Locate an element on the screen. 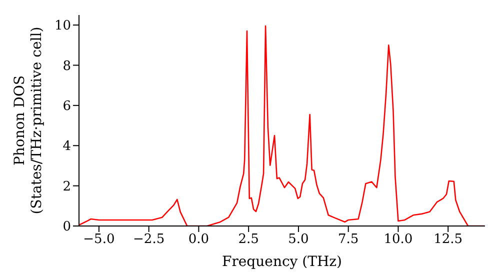 Image resolution: width=500 pixels, height=280 pixels. y-tick-label: 4 is located at coordinates (66, 146).